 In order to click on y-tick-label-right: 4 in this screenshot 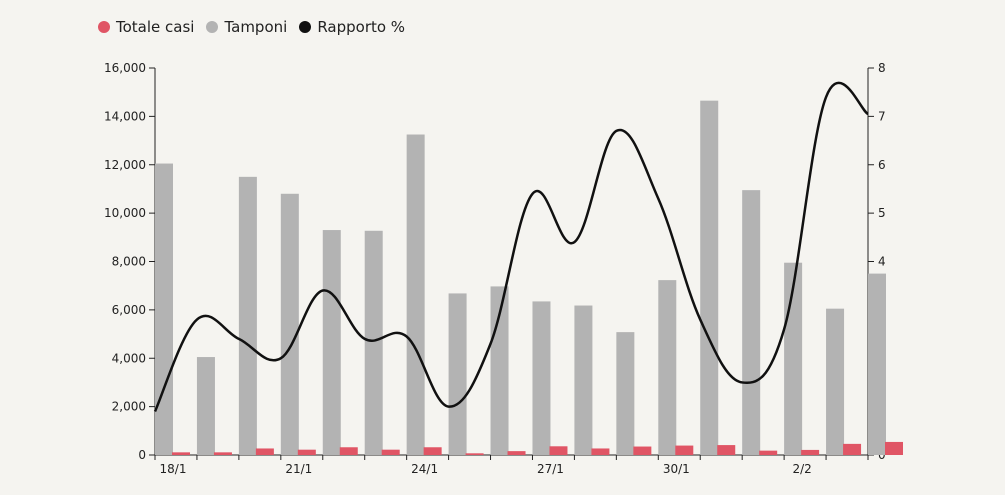, I will do `click(882, 262)`.